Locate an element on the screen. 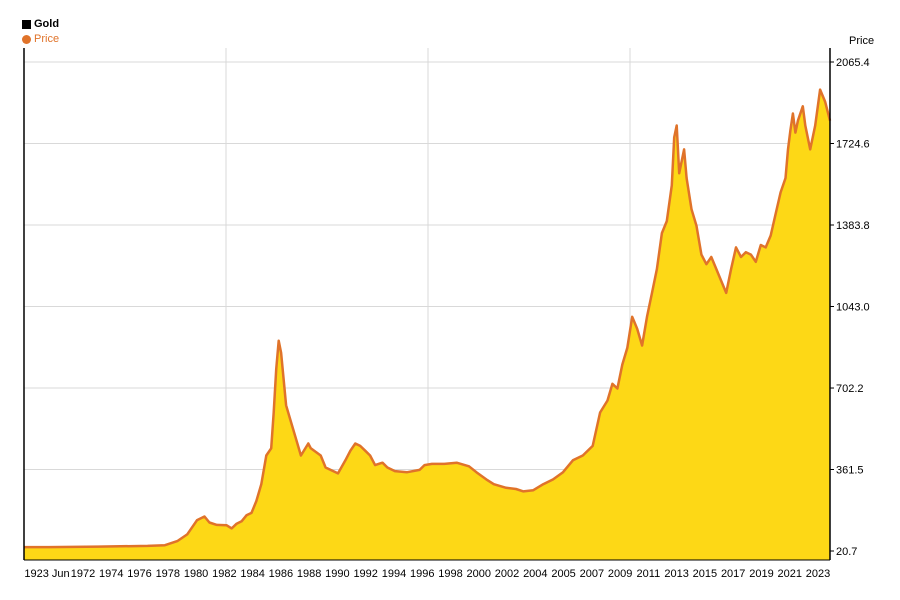 The height and width of the screenshot is (600, 900). y-tick-label: 702.2 is located at coordinates (850, 389).